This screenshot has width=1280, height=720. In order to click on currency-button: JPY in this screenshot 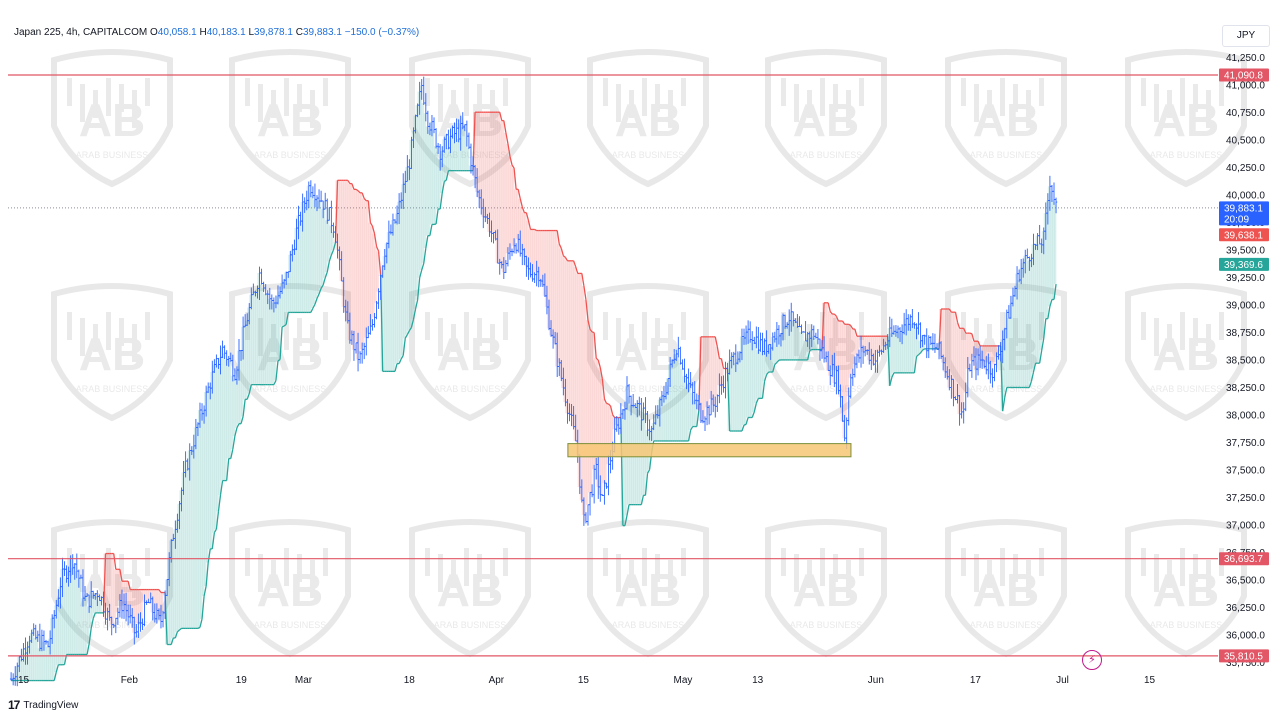, I will do `click(1246, 36)`.